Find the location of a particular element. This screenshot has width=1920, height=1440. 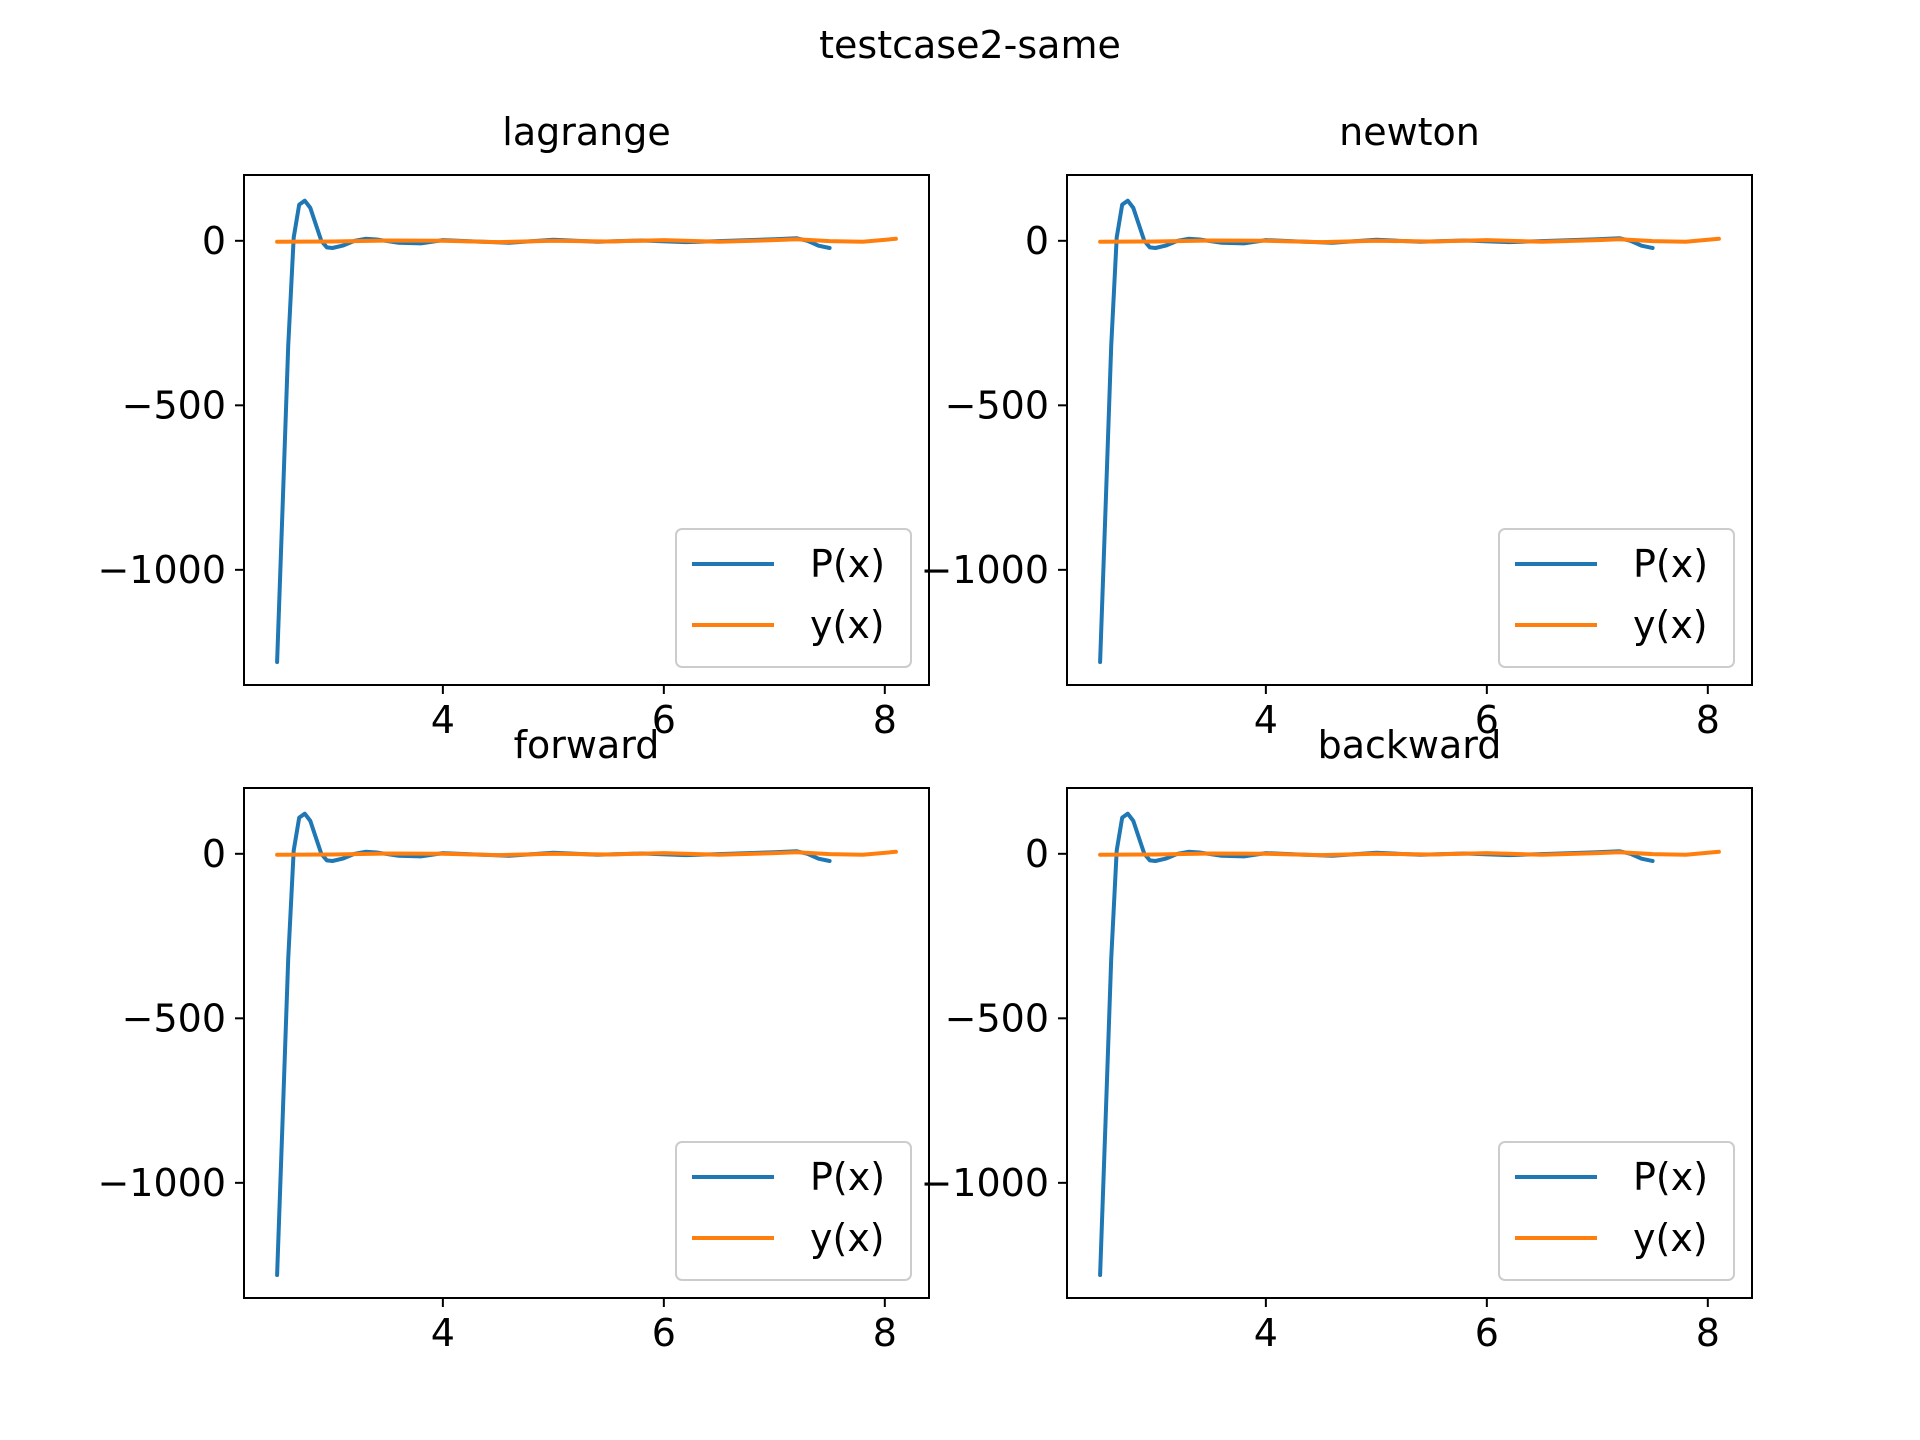

panel-title: forward is located at coordinates (587, 745).